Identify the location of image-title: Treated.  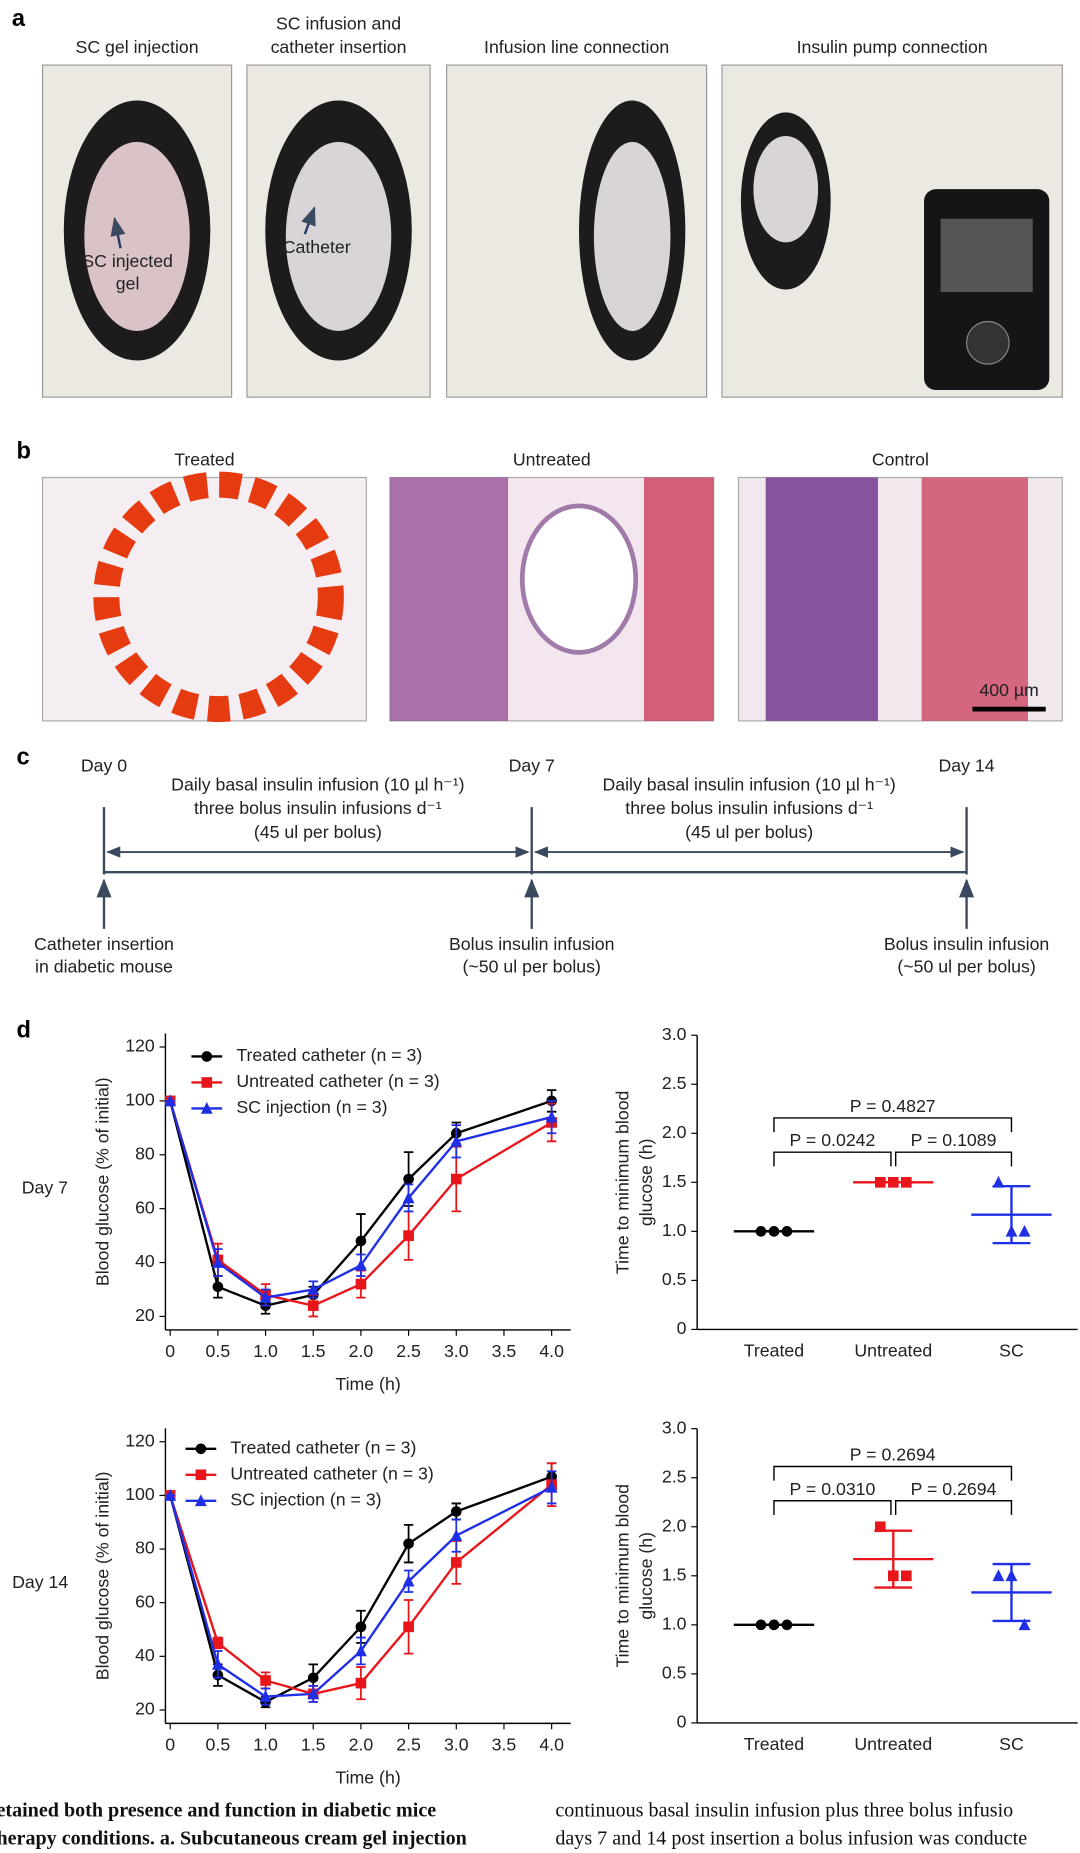
(204, 460).